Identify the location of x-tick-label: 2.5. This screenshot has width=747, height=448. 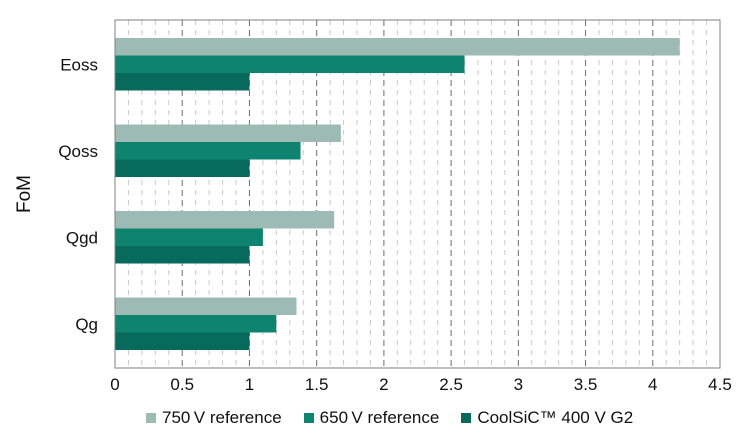
(451, 384).